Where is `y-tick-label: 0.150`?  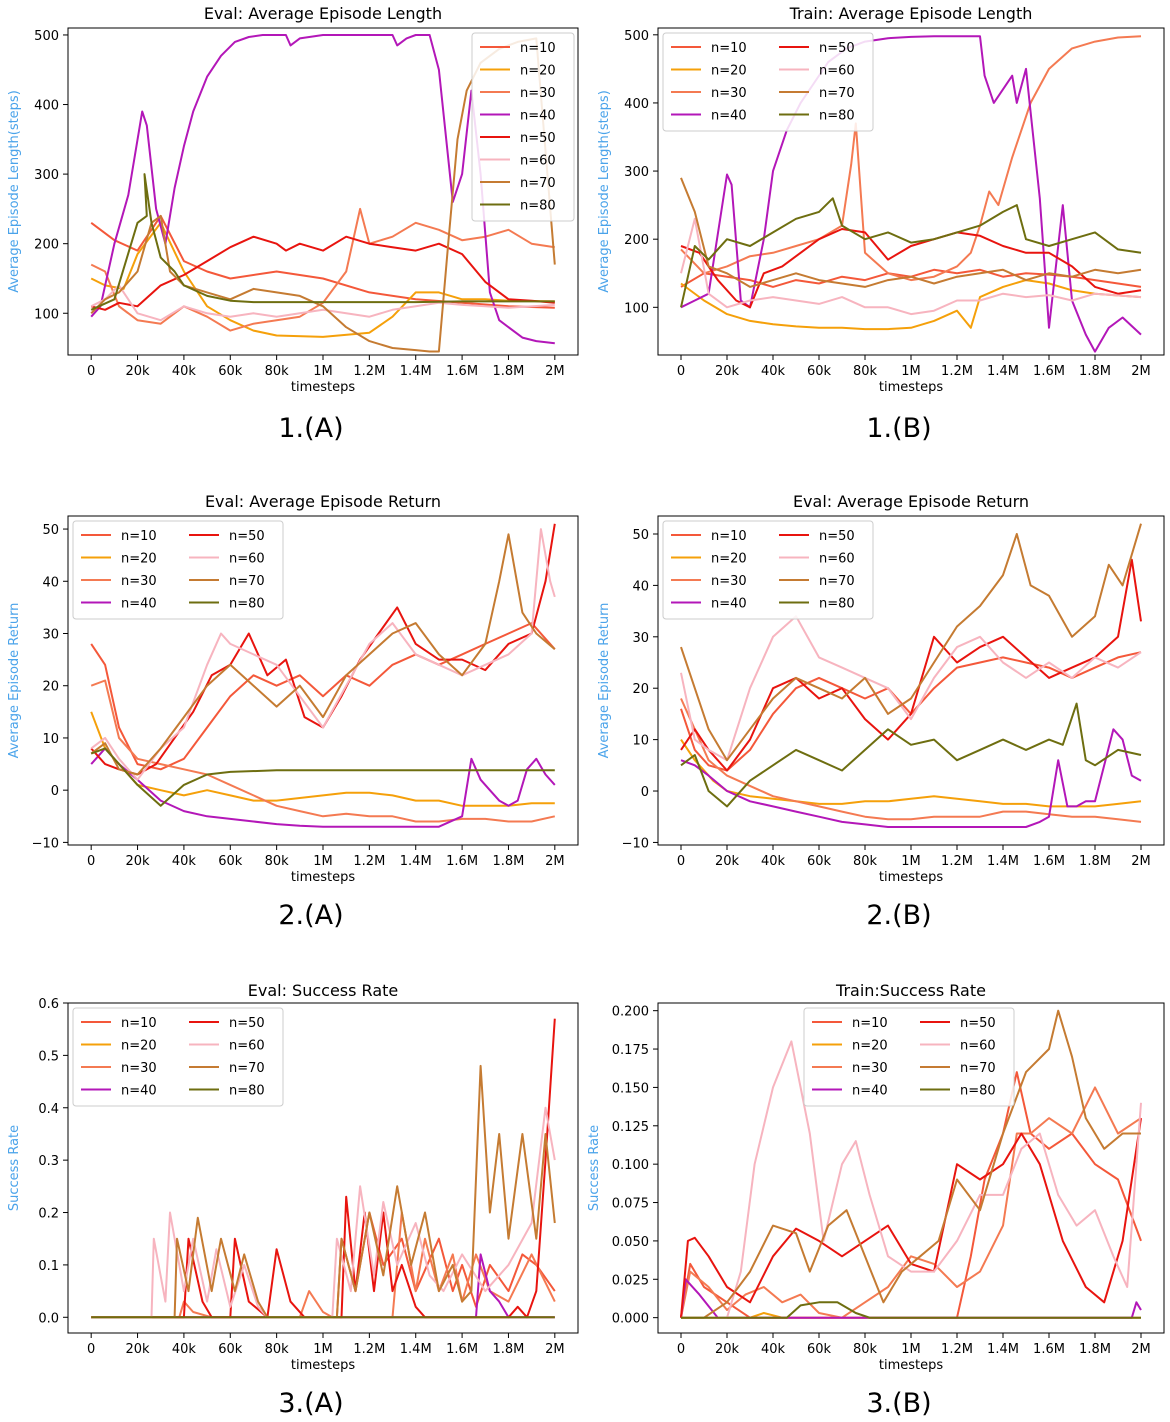 y-tick-label: 0.150 is located at coordinates (630, 1088).